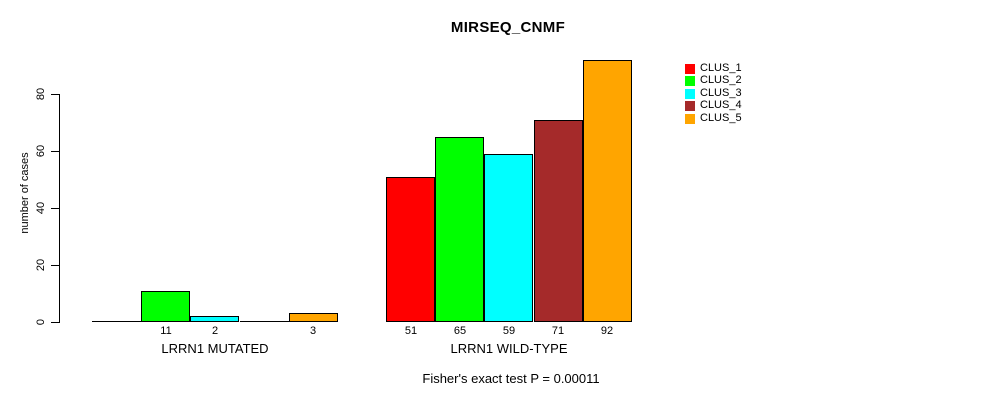 Image resolution: width=990 pixels, height=400 pixels. I want to click on bar-value-label: 3, so click(313, 331).